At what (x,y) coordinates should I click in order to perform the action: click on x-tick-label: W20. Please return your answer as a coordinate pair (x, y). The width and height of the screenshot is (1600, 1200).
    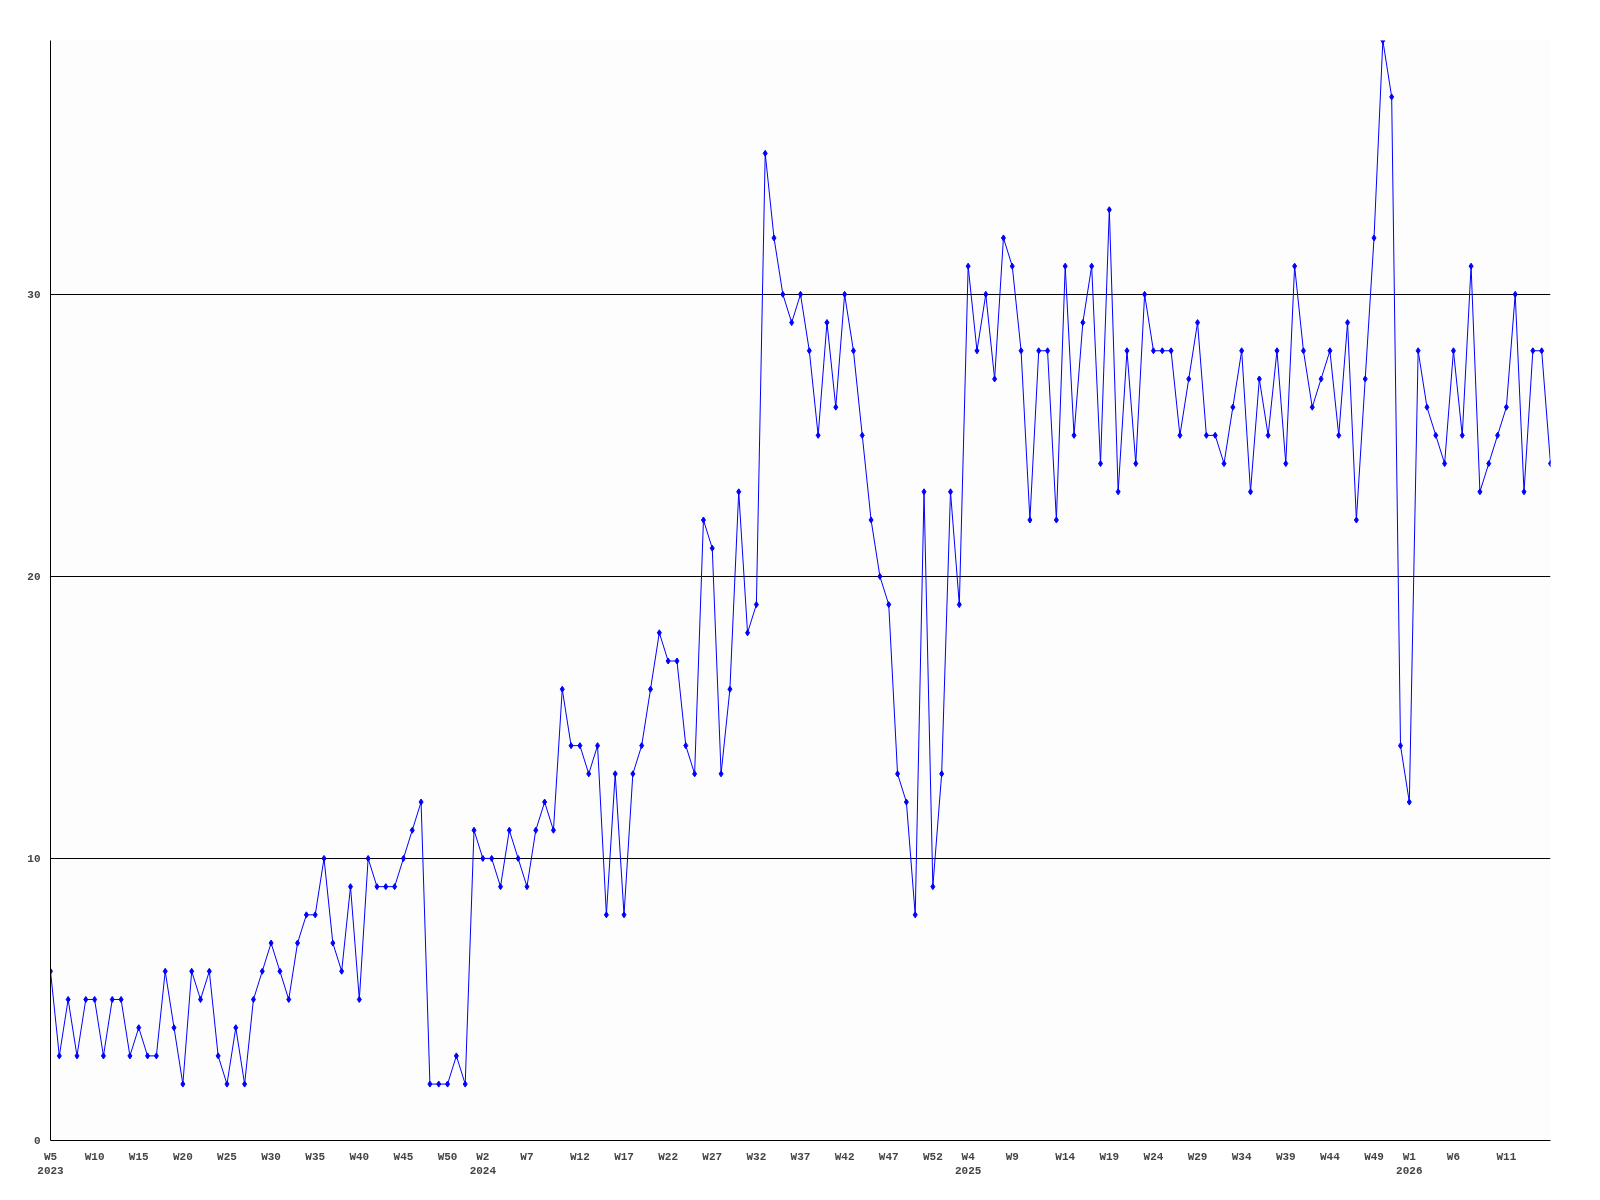
    Looking at the image, I should click on (182, 1156).